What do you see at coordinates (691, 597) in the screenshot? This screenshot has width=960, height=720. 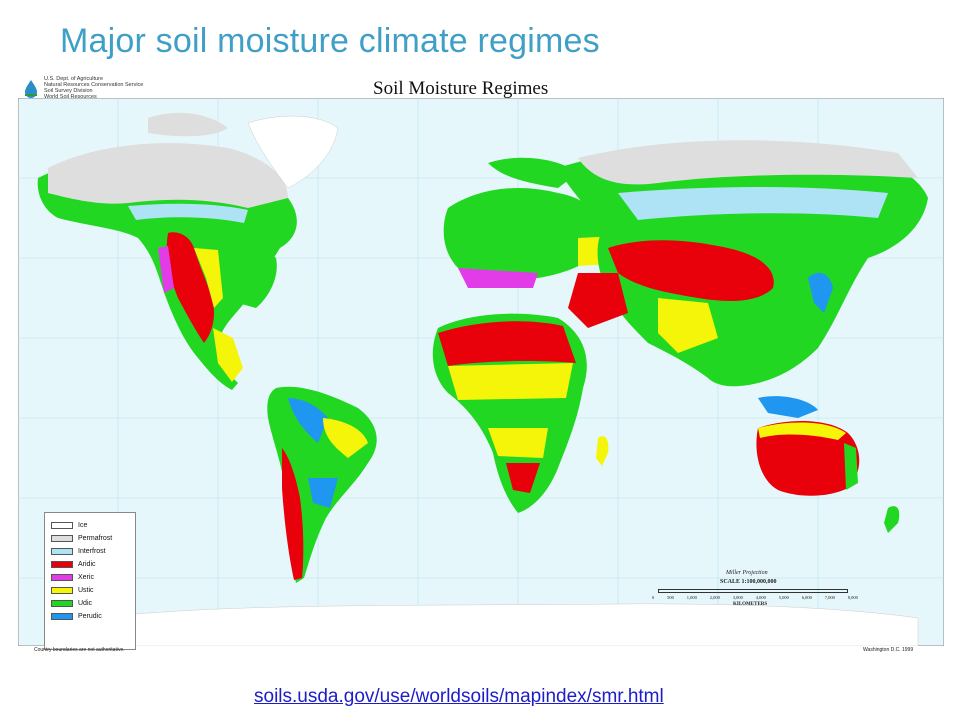 I see `scale-tick: 1,000` at bounding box center [691, 597].